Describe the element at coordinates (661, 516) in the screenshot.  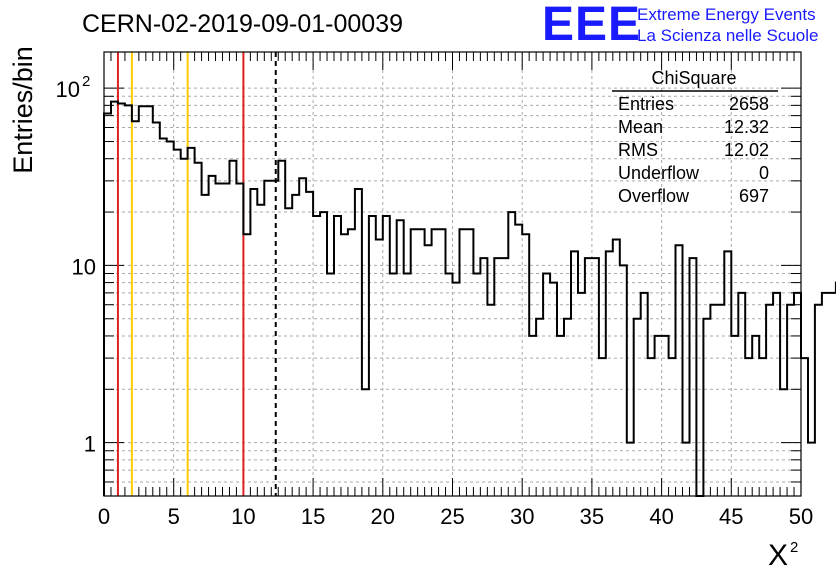
I see `x-tick-label: 40` at that location.